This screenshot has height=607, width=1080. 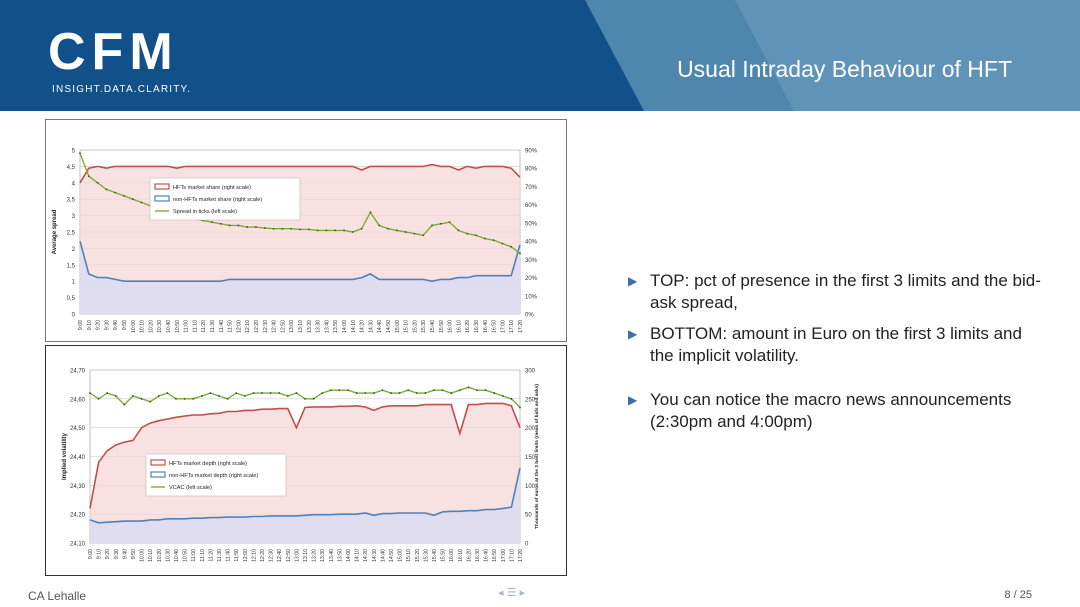 I want to click on y2-tick-label: 70%, so click(x=531, y=188).